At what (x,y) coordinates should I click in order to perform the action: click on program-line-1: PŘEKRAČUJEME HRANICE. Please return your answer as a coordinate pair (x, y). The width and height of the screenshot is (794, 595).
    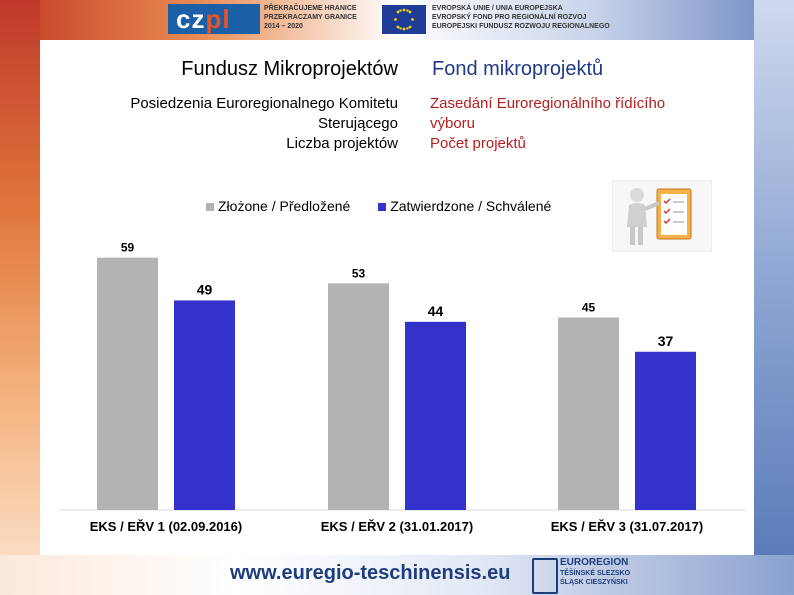
    Looking at the image, I should click on (310, 8).